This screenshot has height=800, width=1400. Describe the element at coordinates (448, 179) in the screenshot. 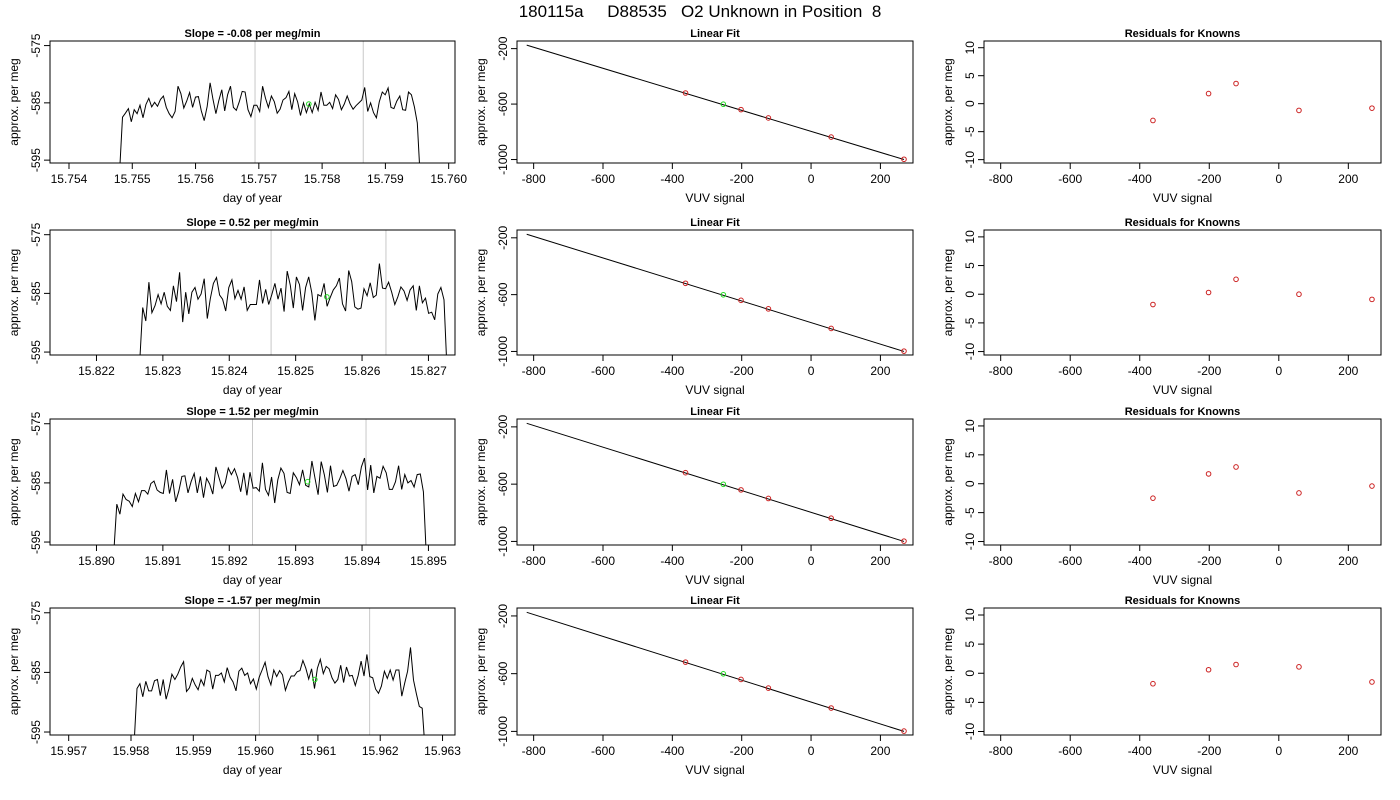

I see `x-tick-label: 15.760` at that location.